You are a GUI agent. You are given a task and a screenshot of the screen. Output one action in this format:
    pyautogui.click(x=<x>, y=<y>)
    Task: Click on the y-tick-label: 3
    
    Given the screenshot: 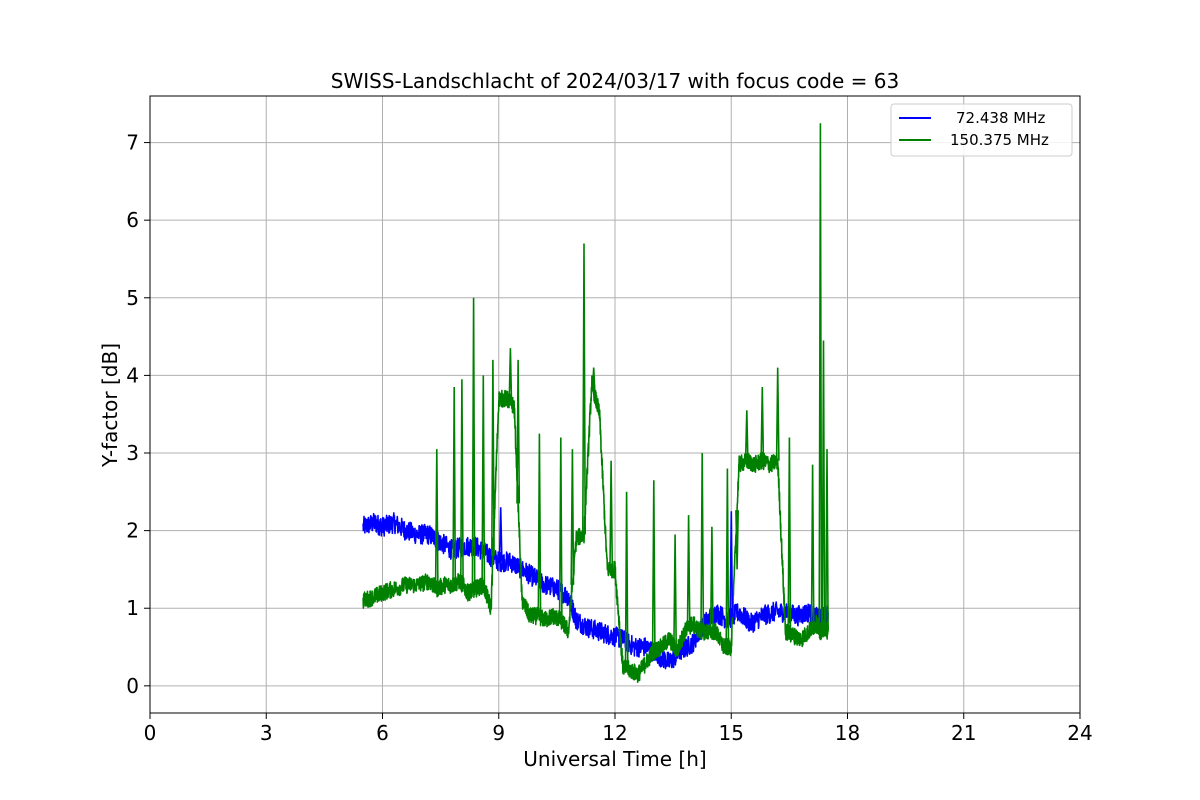 What is the action you would take?
    pyautogui.click(x=132, y=453)
    